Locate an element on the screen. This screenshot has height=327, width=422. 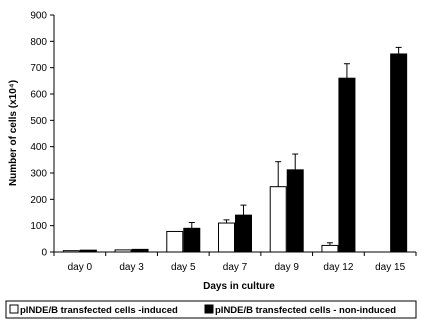
y-tick-label: 0 is located at coordinates (44, 253).